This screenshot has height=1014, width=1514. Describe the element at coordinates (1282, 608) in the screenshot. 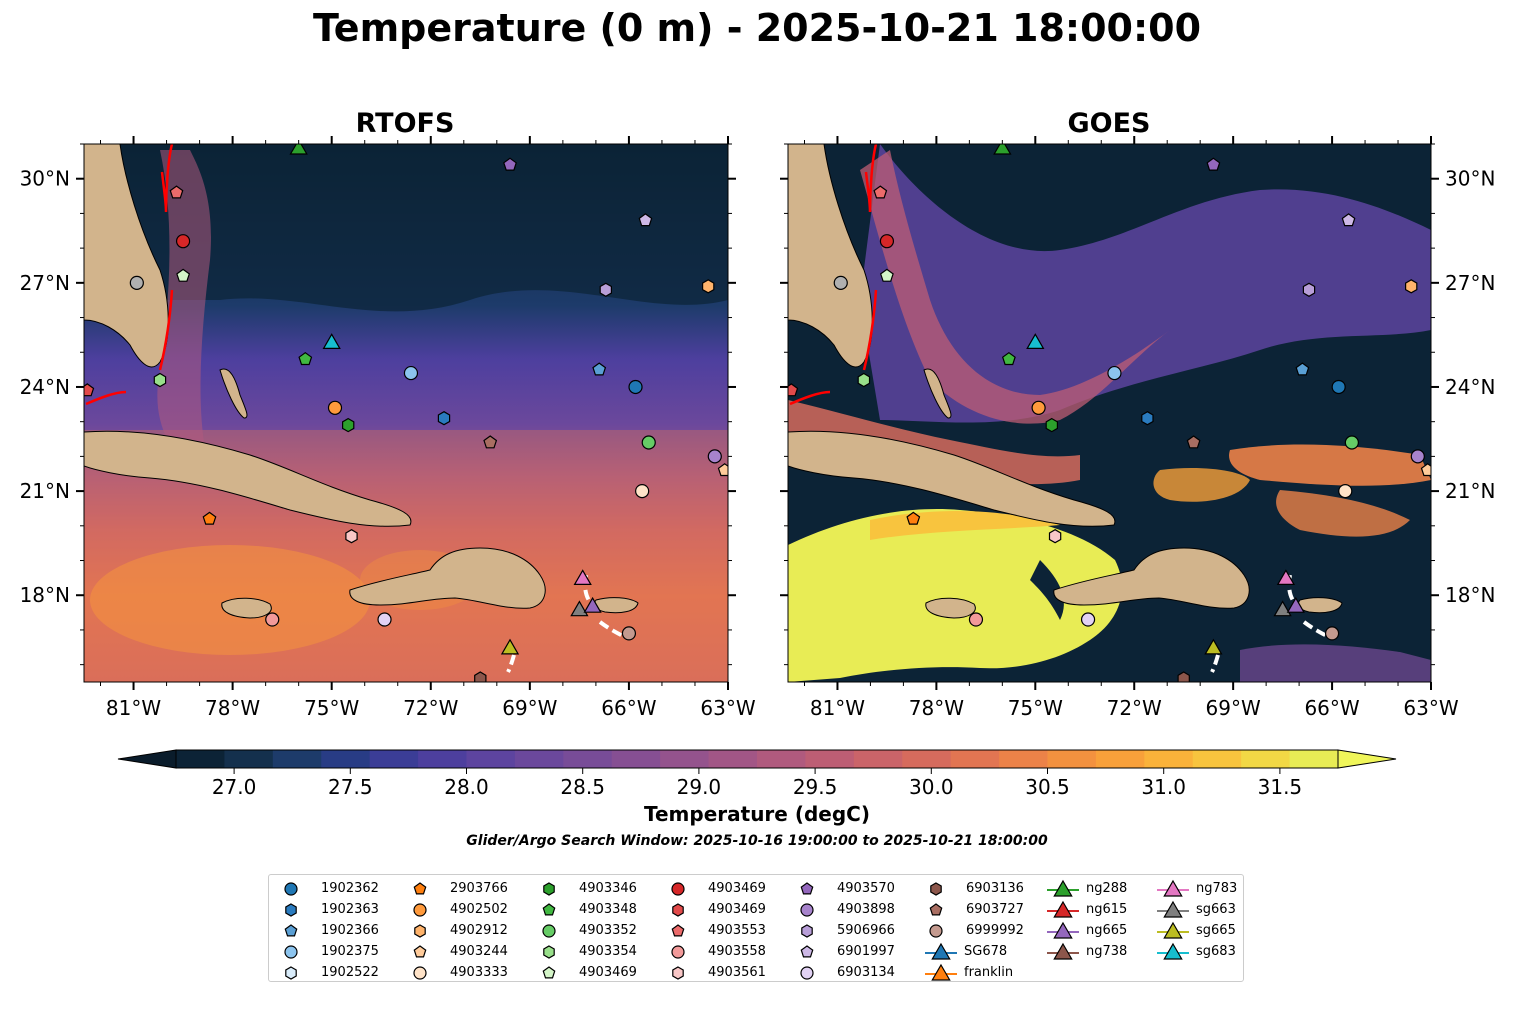

I see `map-glider-marker-sg663` at that location.